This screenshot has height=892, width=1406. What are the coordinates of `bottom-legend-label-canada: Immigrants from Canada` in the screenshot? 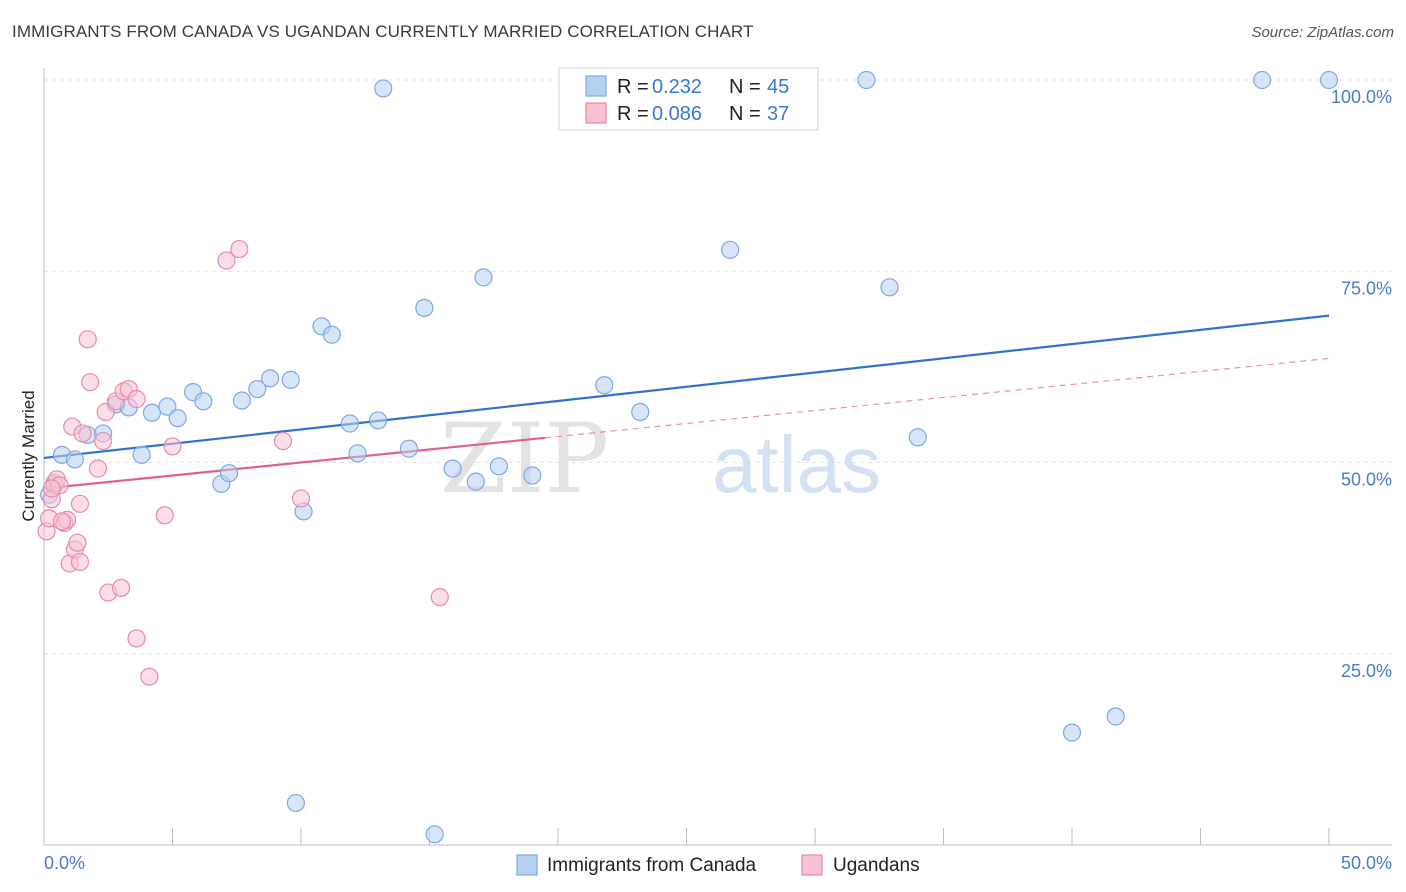 It's located at (652, 865).